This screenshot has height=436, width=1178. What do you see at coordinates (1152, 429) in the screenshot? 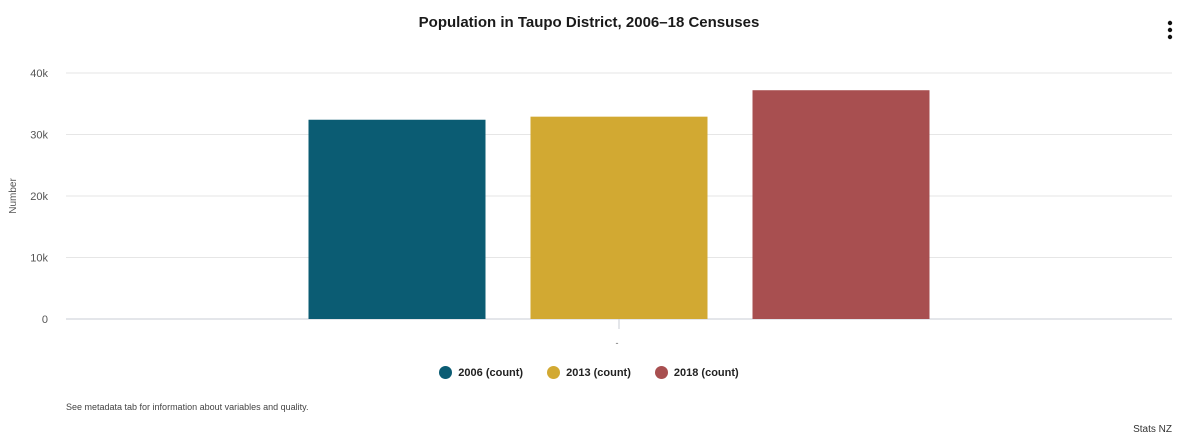
I see `source-credit: Stats NZ` at bounding box center [1152, 429].